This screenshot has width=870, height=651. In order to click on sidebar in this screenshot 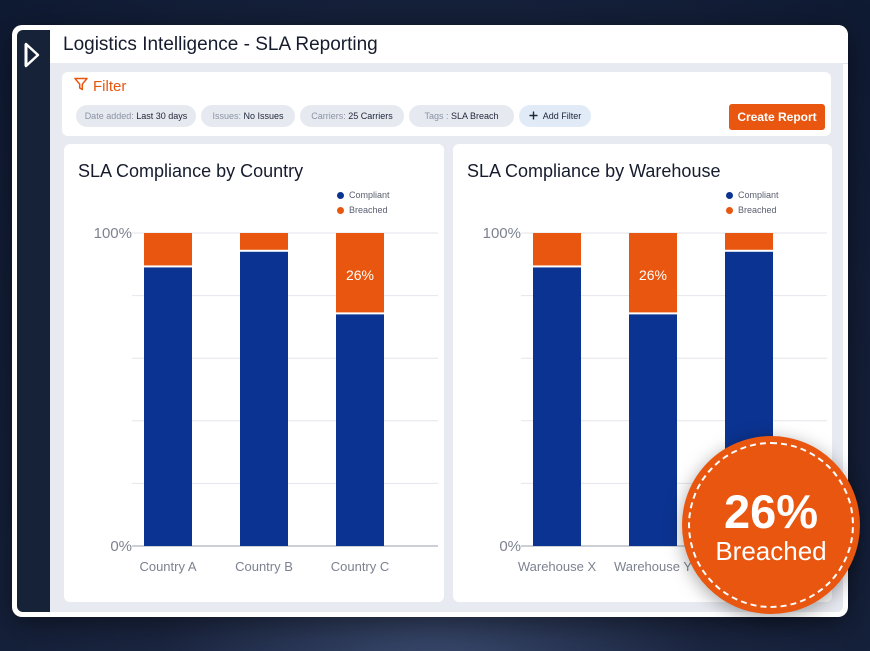, I will do `click(33, 321)`.